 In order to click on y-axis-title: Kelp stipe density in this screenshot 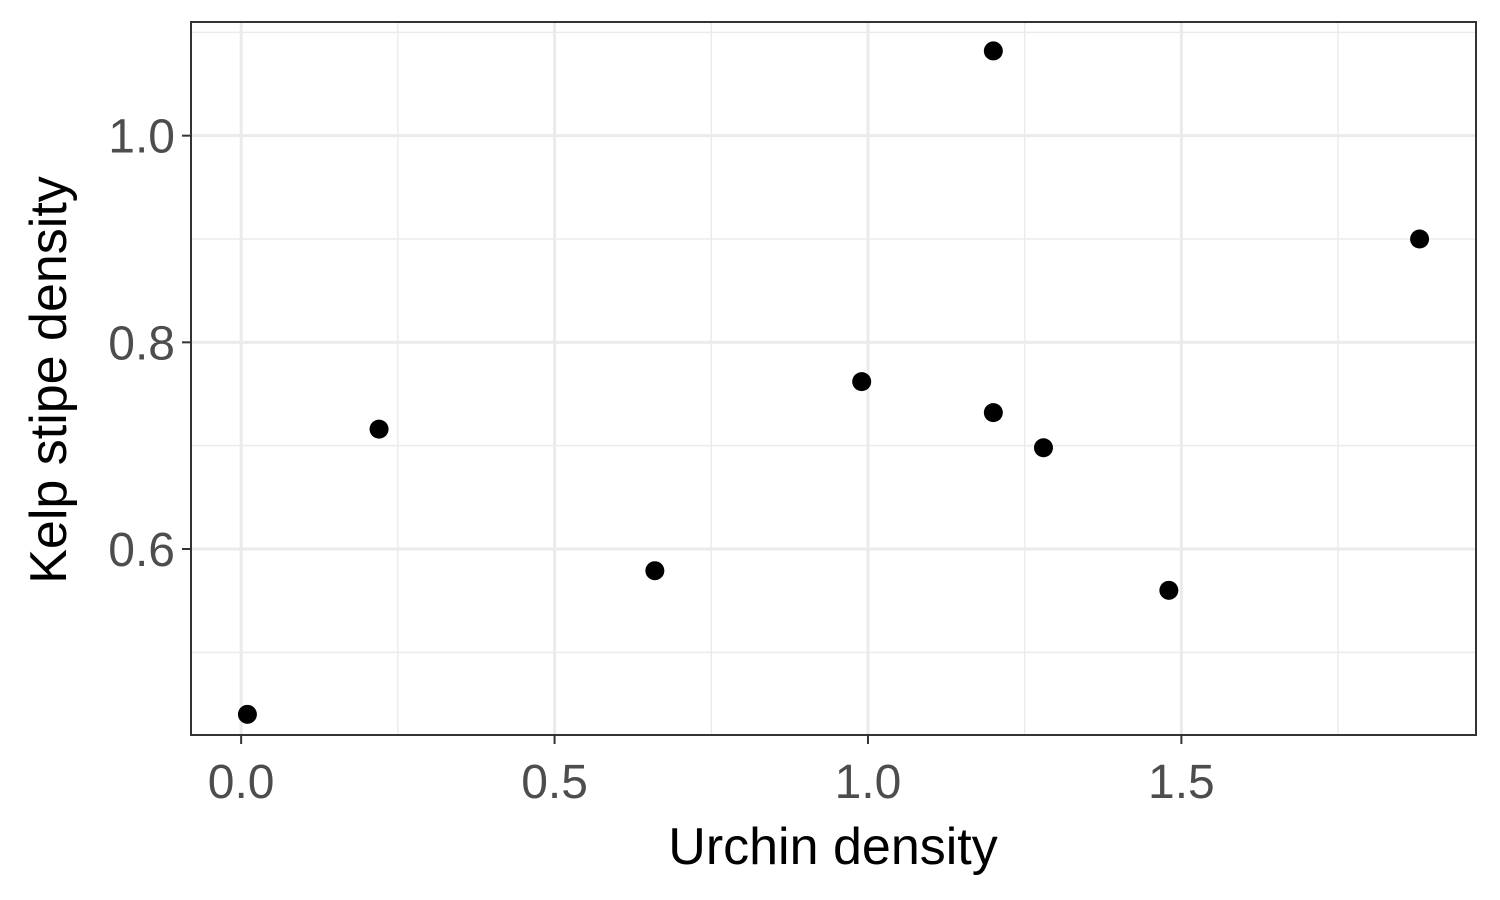, I will do `click(49, 380)`.